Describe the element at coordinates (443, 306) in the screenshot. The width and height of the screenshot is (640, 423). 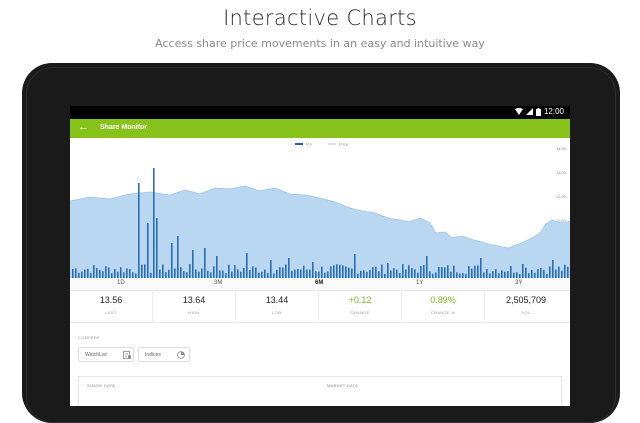
I see `stat-change-percent: 0.89% CHANGE %` at that location.